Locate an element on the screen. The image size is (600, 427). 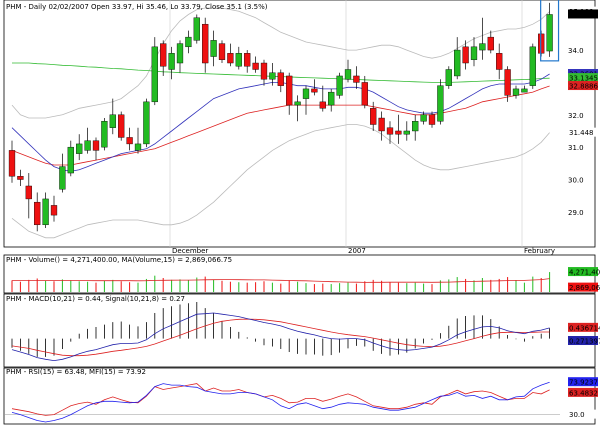
macd-label: 0.436714 is located at coordinates (584, 328).